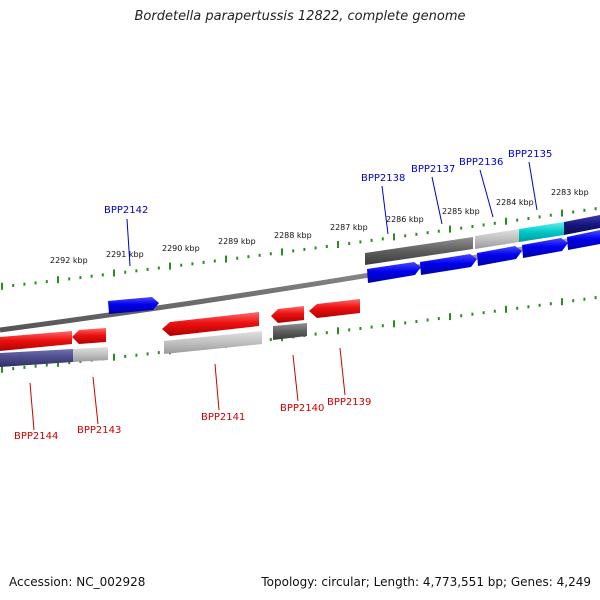 The width and height of the screenshot is (600, 600). What do you see at coordinates (383, 178) in the screenshot?
I see `gene-label-bpp2138: BPP2138` at bounding box center [383, 178].